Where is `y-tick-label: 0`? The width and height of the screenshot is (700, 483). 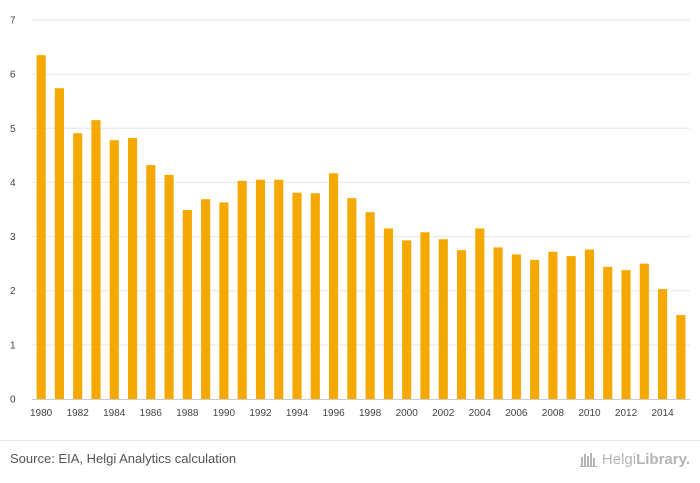
y-tick-label: 0 is located at coordinates (13, 400).